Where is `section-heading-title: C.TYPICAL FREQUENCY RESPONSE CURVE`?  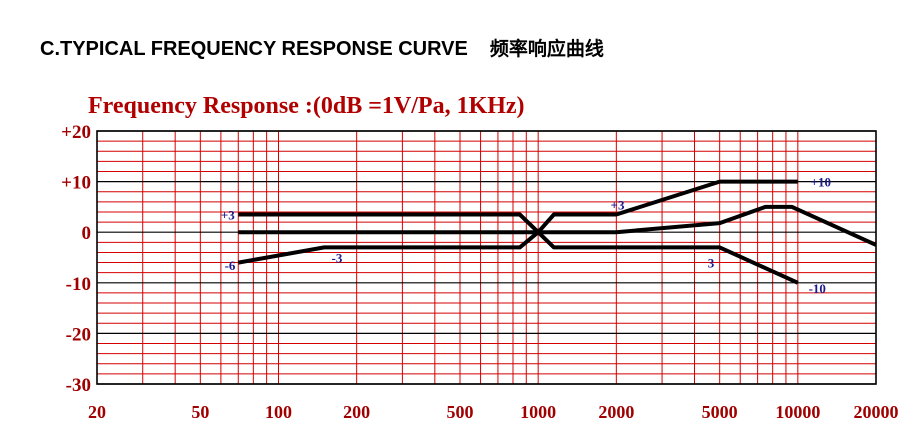 section-heading-title: C.TYPICAL FREQUENCY RESPONSE CURVE is located at coordinates (254, 49).